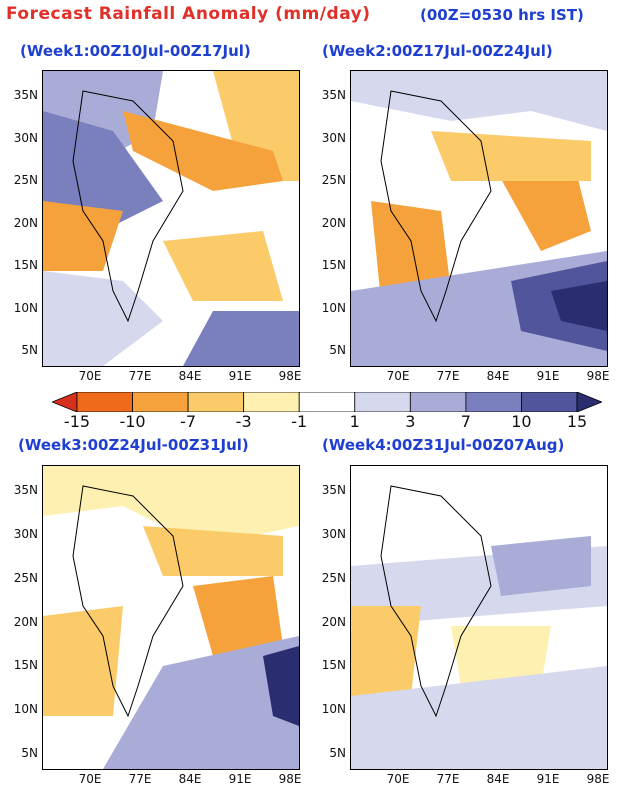  Describe the element at coordinates (437, 51) in the screenshot. I see `panel-title-week2: (Week2:00Z17Jul-00Z24Jul)` at that location.